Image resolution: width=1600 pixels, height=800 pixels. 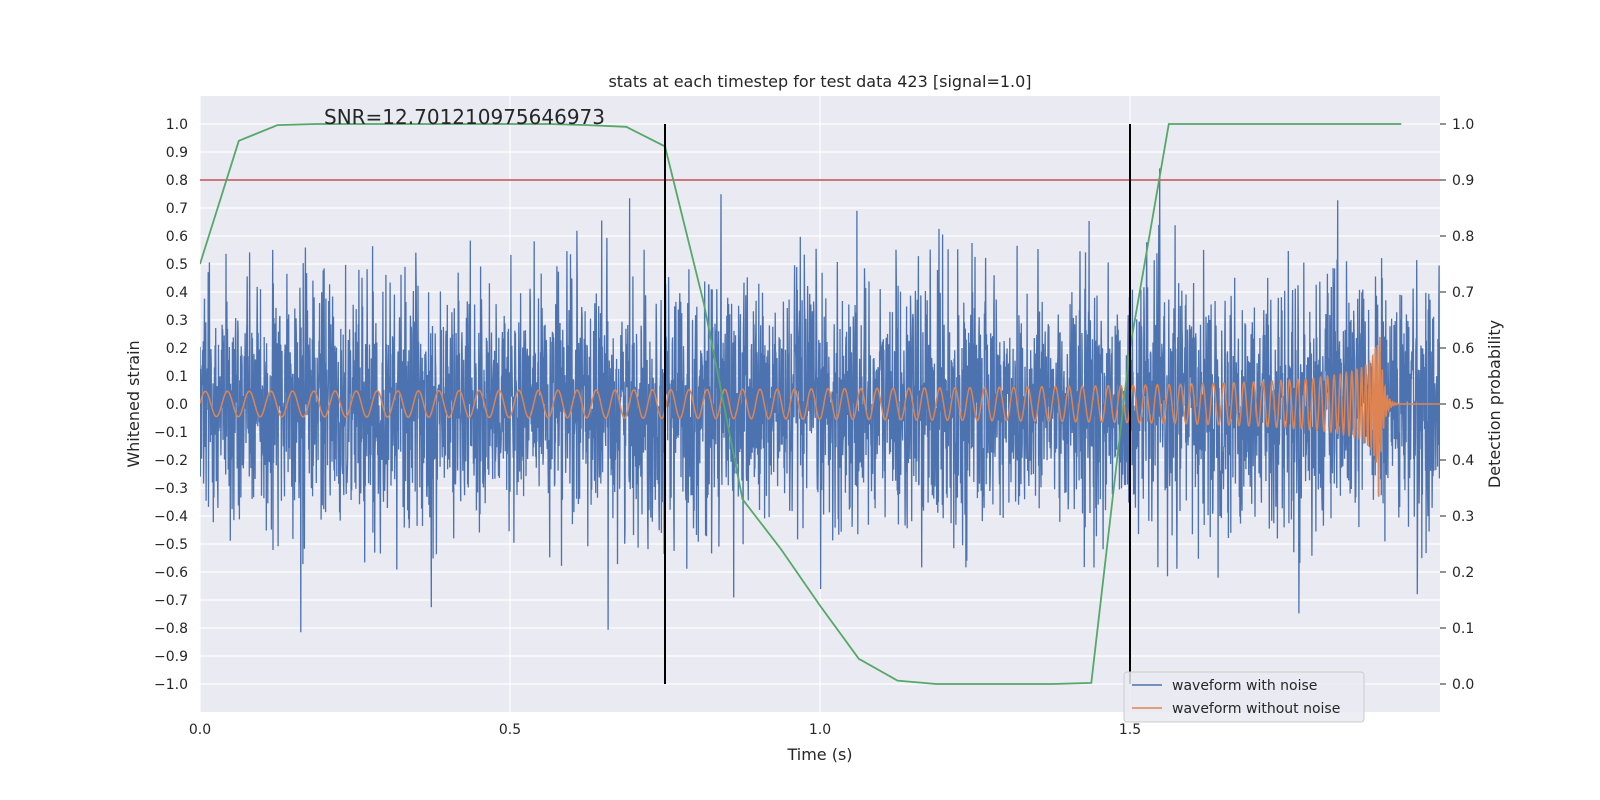 I want to click on y-tick-label-7: 0.3, so click(x=177, y=321).